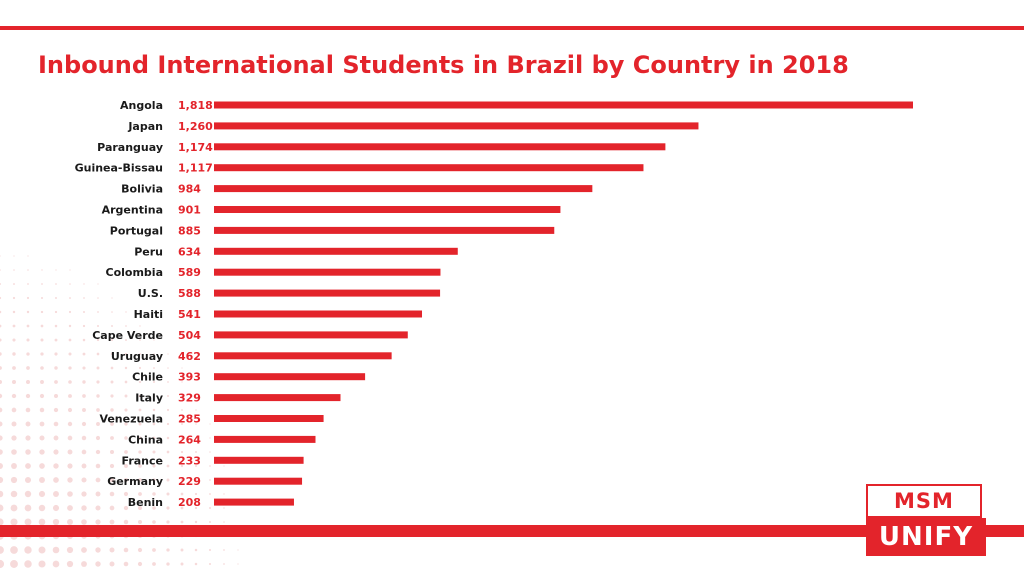  I want to click on logo-text-msm: MSM, so click(924, 501).